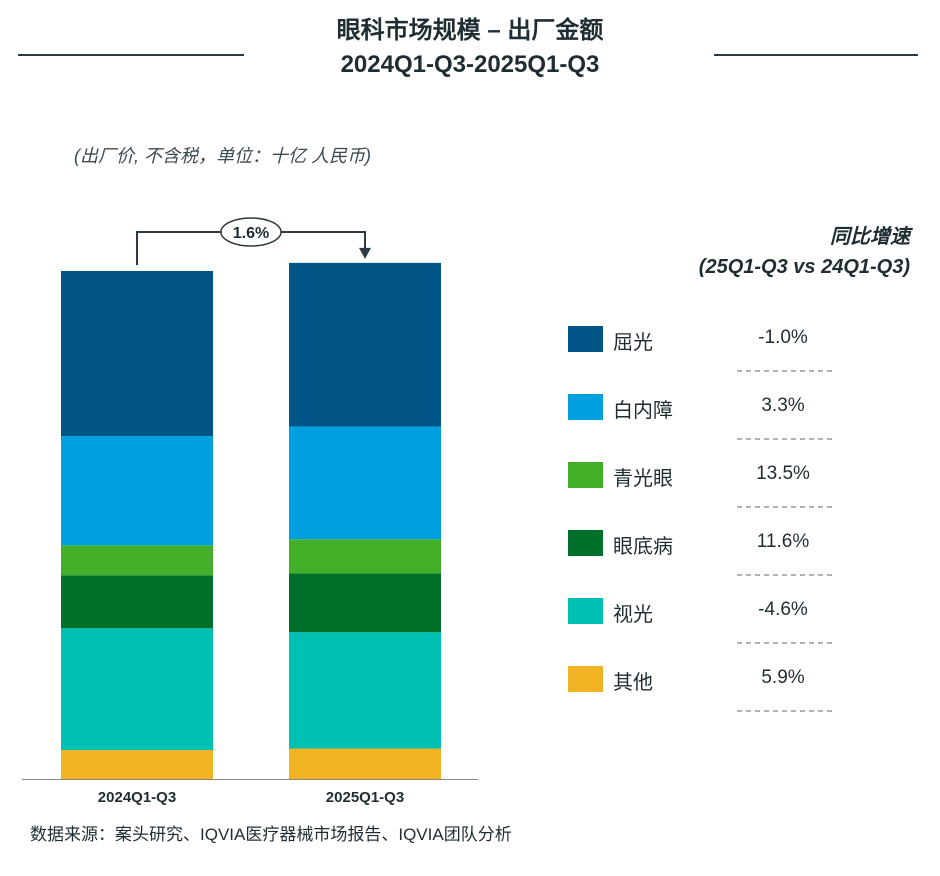 The width and height of the screenshot is (940, 876). What do you see at coordinates (804, 267) in the screenshot?
I see `growth-header-line-2: (25Q1-Q3 vs 24Q1-Q3)` at bounding box center [804, 267].